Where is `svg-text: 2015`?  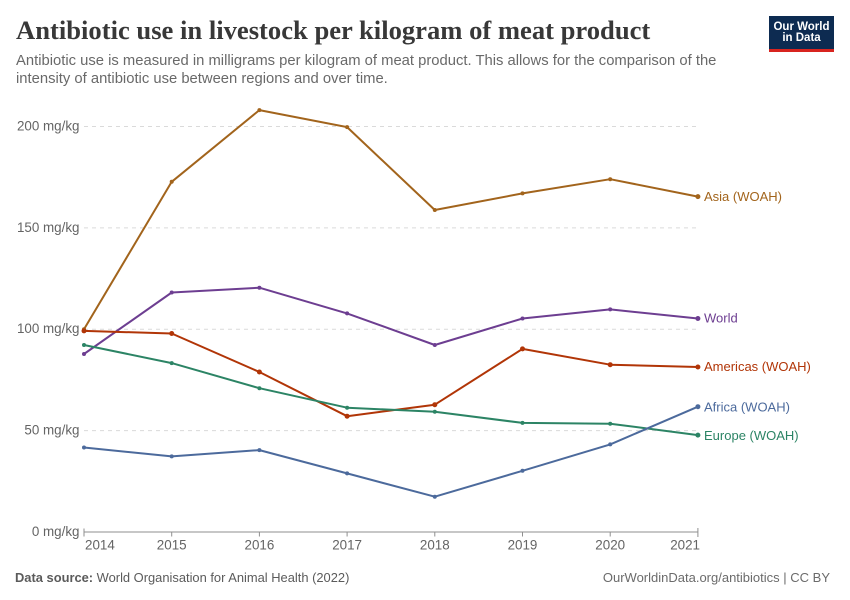
svg-text: 2015 is located at coordinates (172, 545).